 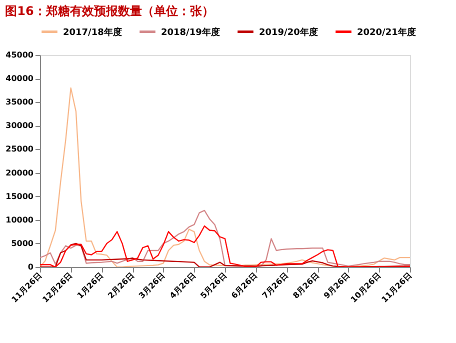 What do you see at coordinates (20, 79) in the screenshot?
I see `y-tick-label: 40000` at bounding box center [20, 79].